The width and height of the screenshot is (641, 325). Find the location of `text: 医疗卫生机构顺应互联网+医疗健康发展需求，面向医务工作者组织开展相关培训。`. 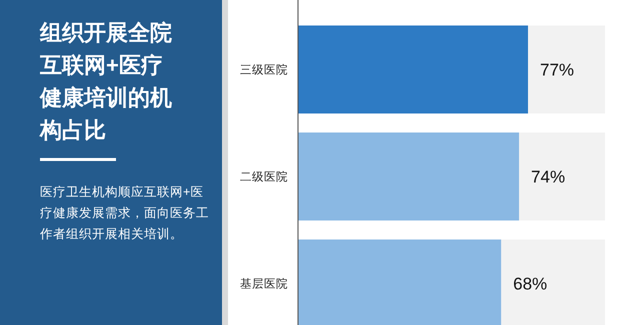

text: 医疗卫生机构顺应互联网+医疗健康发展需求，面向医务工作者组织开展相关培训。 is located at coordinates (124, 212).